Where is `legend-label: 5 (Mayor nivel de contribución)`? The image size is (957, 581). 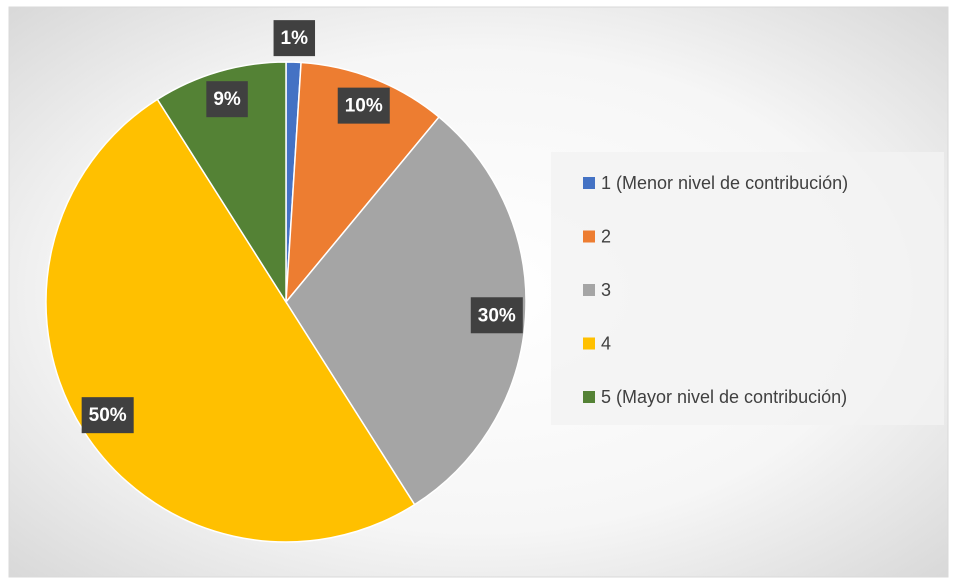 legend-label: 5 (Mayor nivel de contribución) is located at coordinates (724, 397).